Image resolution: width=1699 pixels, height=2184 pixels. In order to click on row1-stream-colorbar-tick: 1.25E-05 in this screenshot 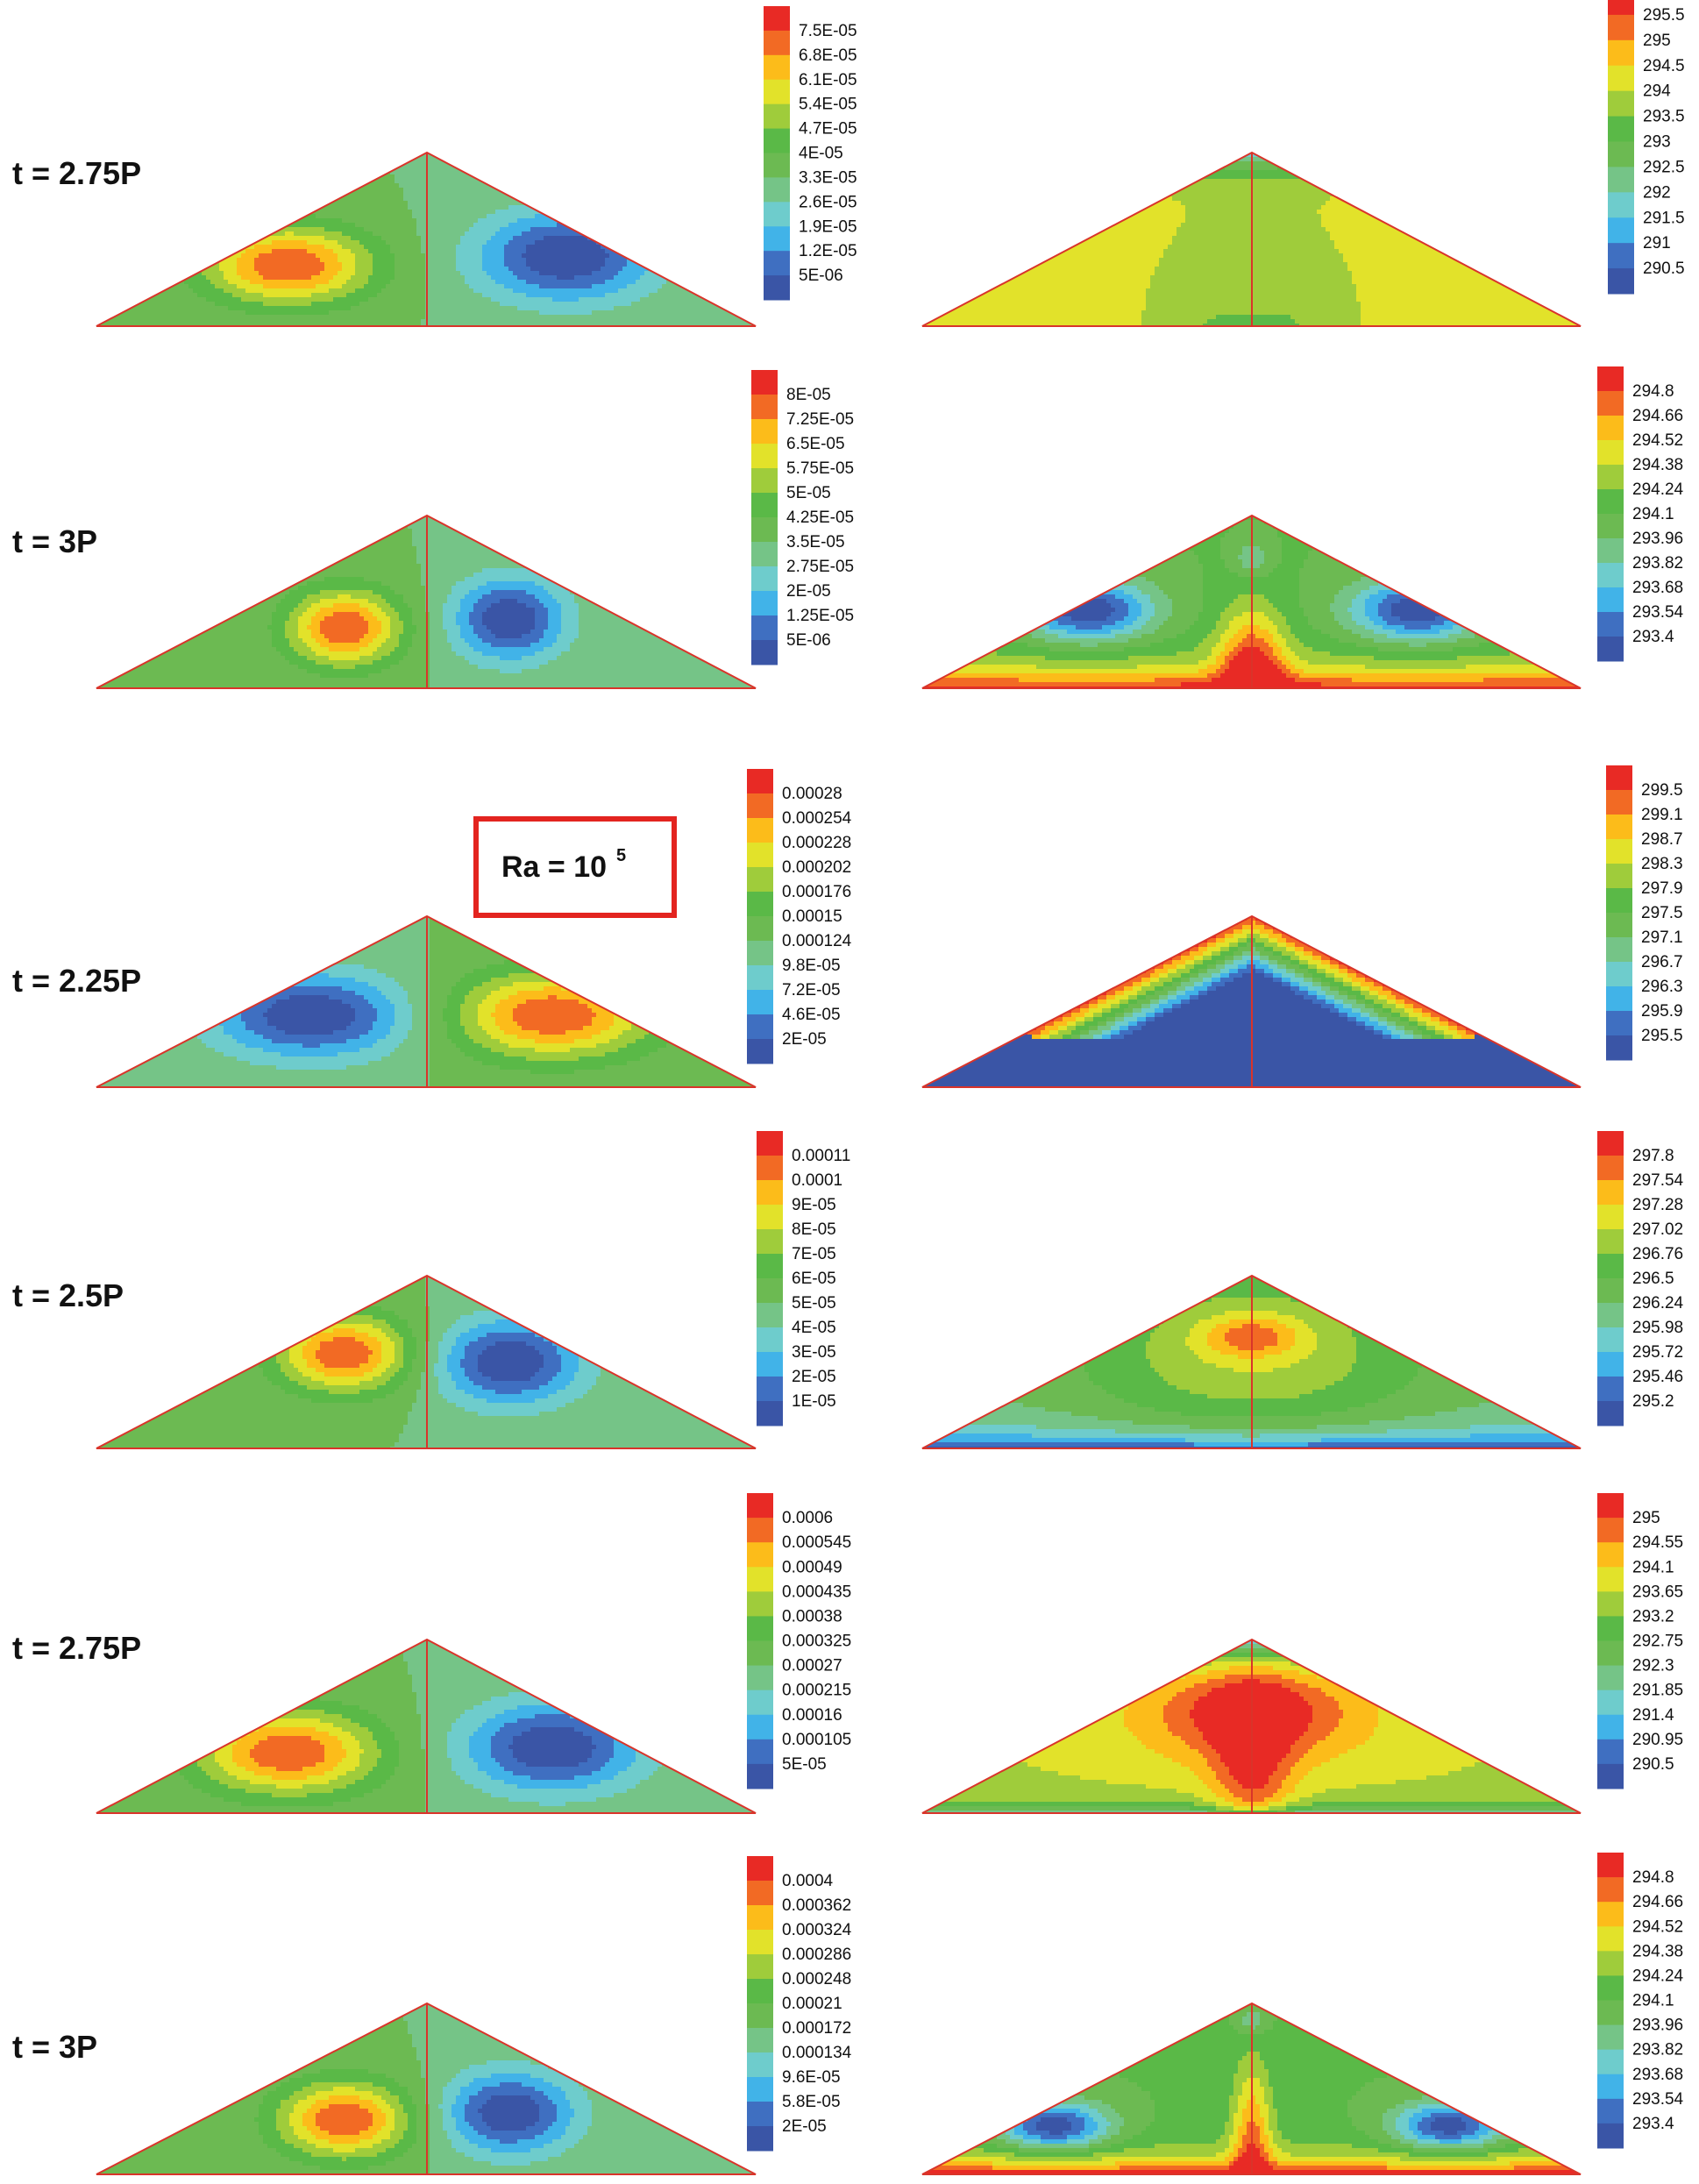, I will do `click(820, 616)`.